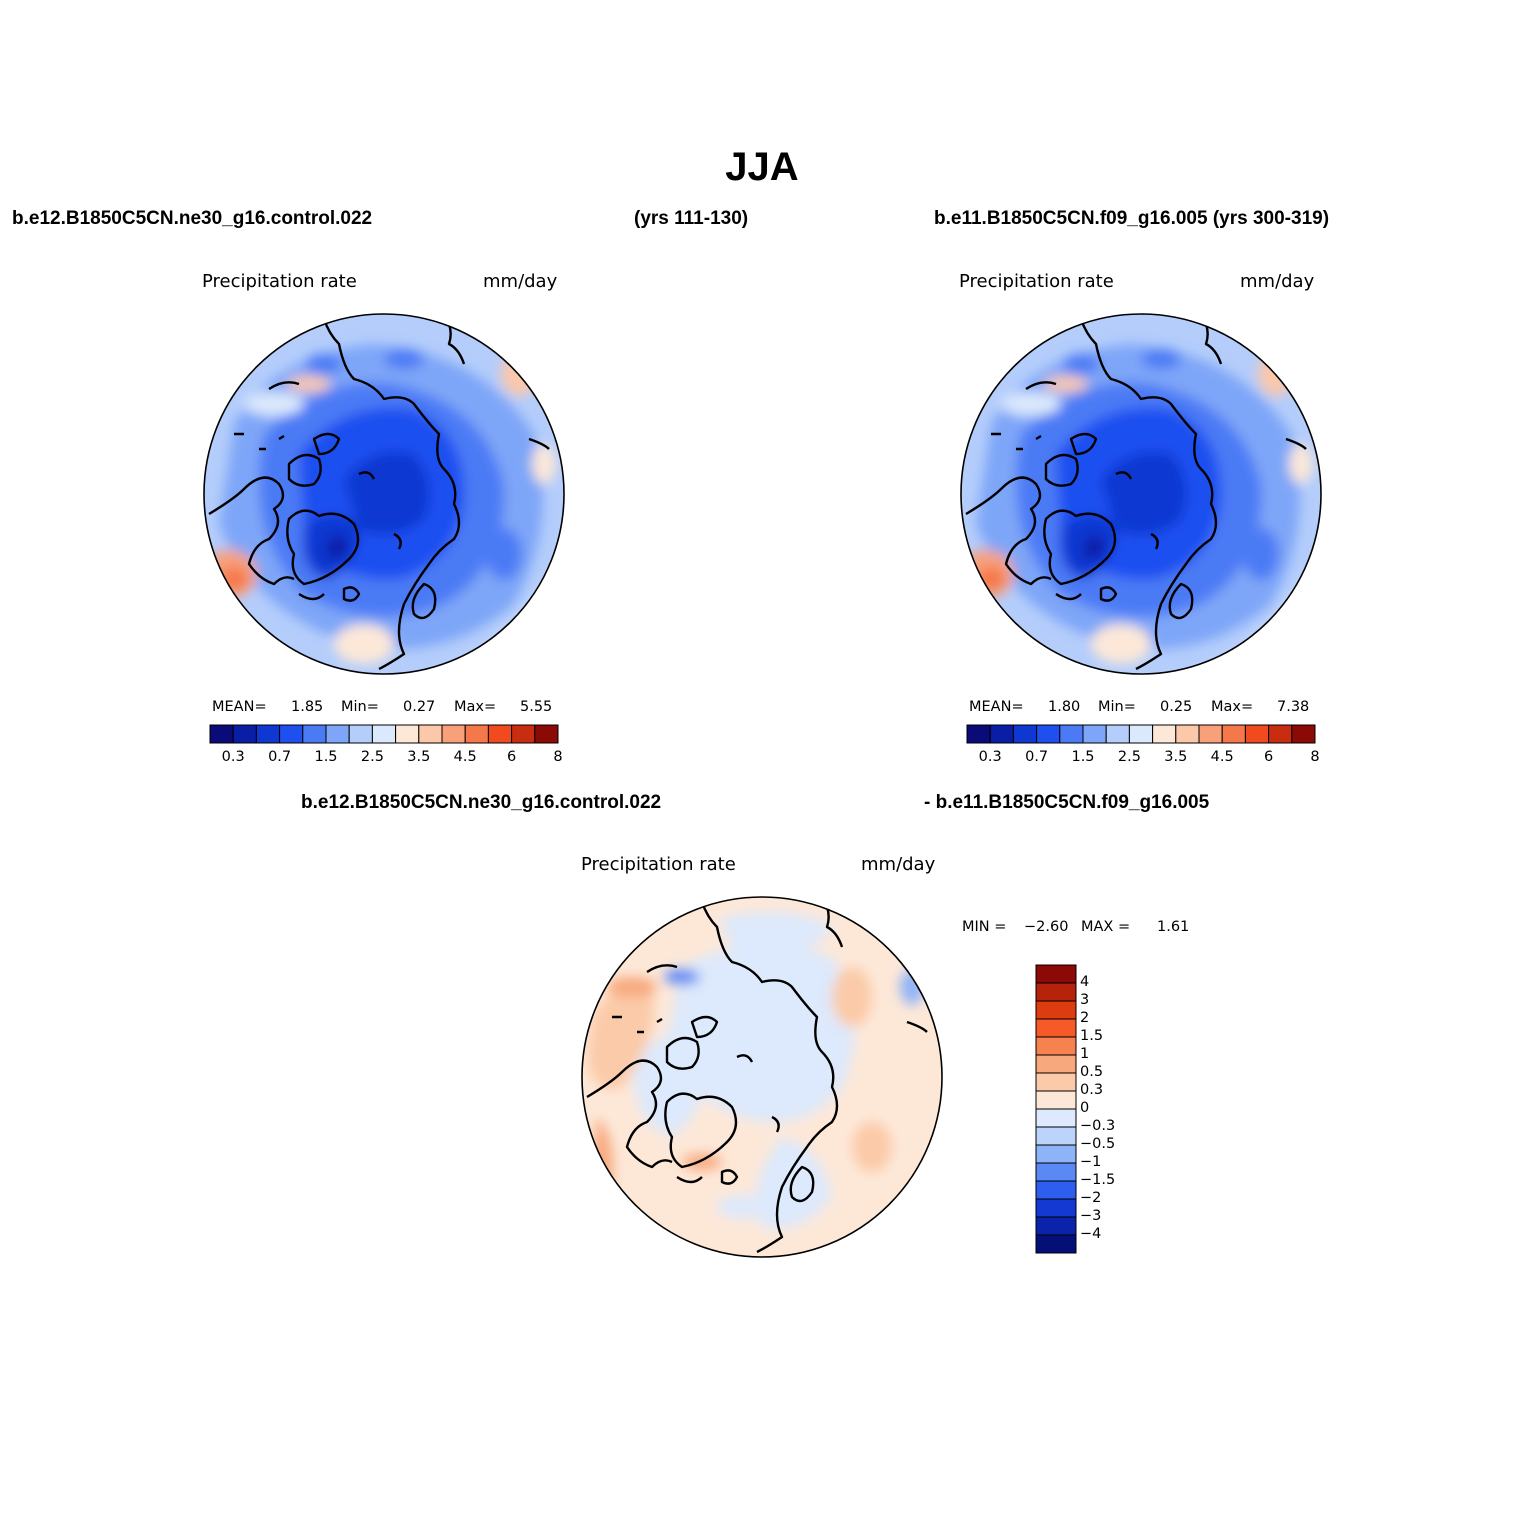  I want to click on left-mean-label: MEAN=, so click(239, 707).